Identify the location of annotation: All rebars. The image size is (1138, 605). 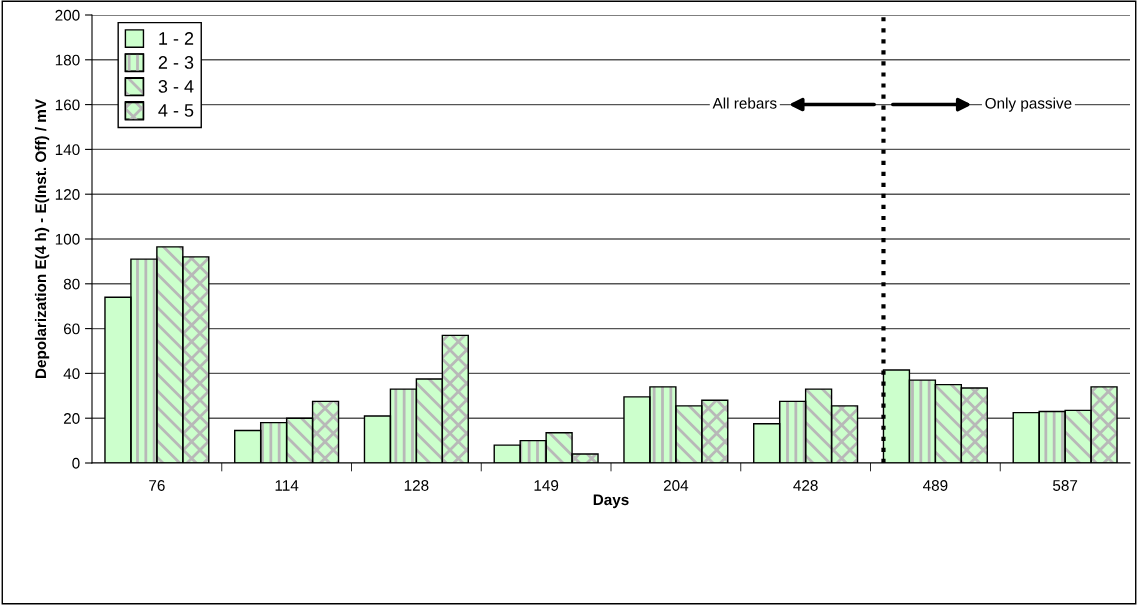
(744, 103).